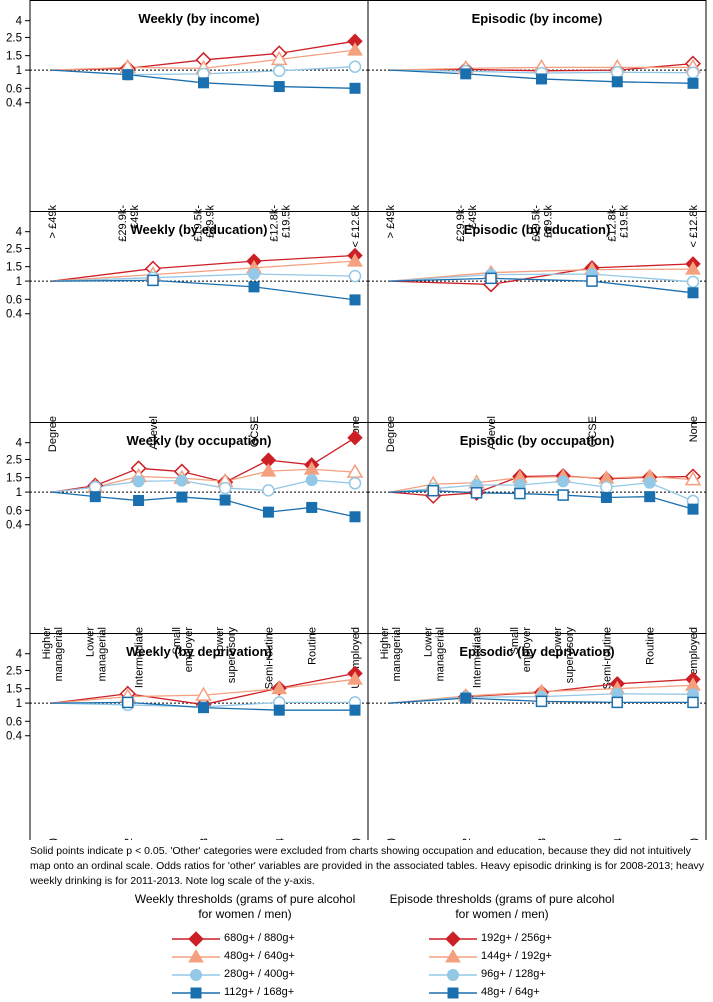 Image resolution: width=713 pixels, height=1002 pixels. Describe the element at coordinates (467, 839) in the screenshot. I see `x-category-label-line: 2` at that location.